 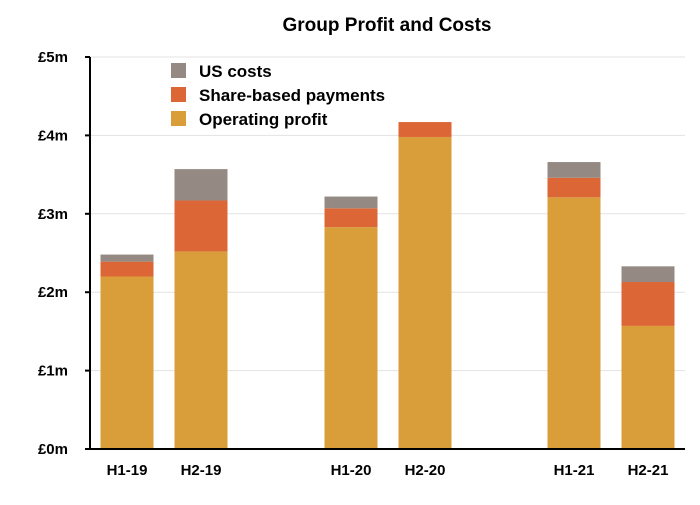 I want to click on x-tick-label: H1-19, so click(x=127, y=470).